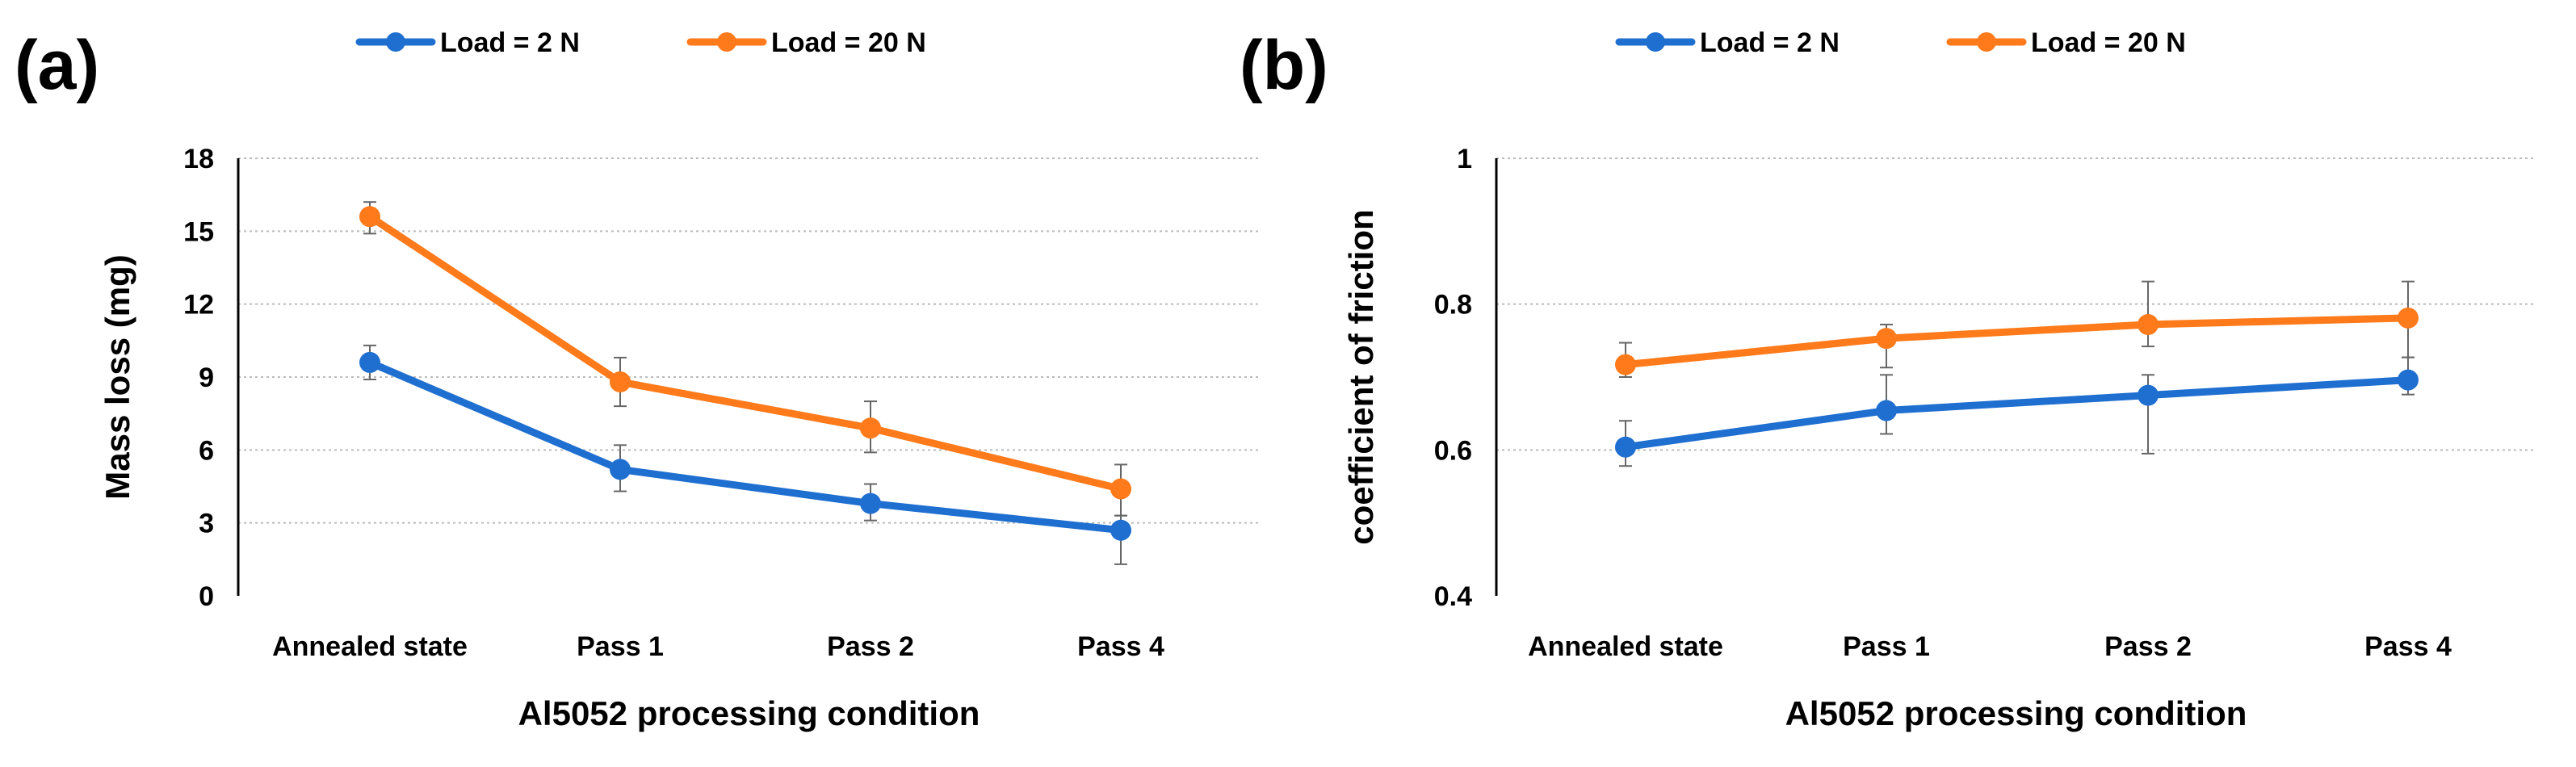 The width and height of the screenshot is (2576, 767). What do you see at coordinates (1361, 376) in the screenshot?
I see `y-axis-title: coefficient of friction` at bounding box center [1361, 376].